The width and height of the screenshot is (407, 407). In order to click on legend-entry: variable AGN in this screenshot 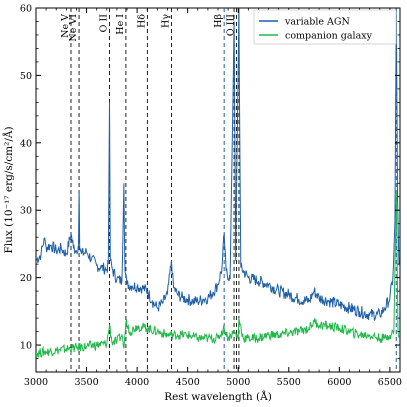, I will do `click(317, 22)`.